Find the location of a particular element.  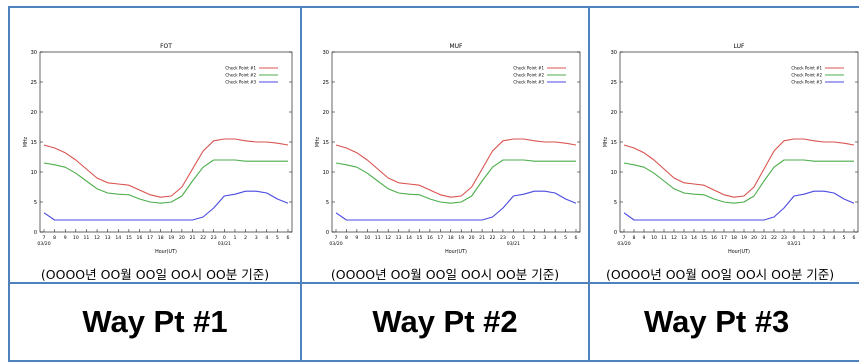

waypoint-cell-3: Way Pt #3 is located at coordinates (723, 322).